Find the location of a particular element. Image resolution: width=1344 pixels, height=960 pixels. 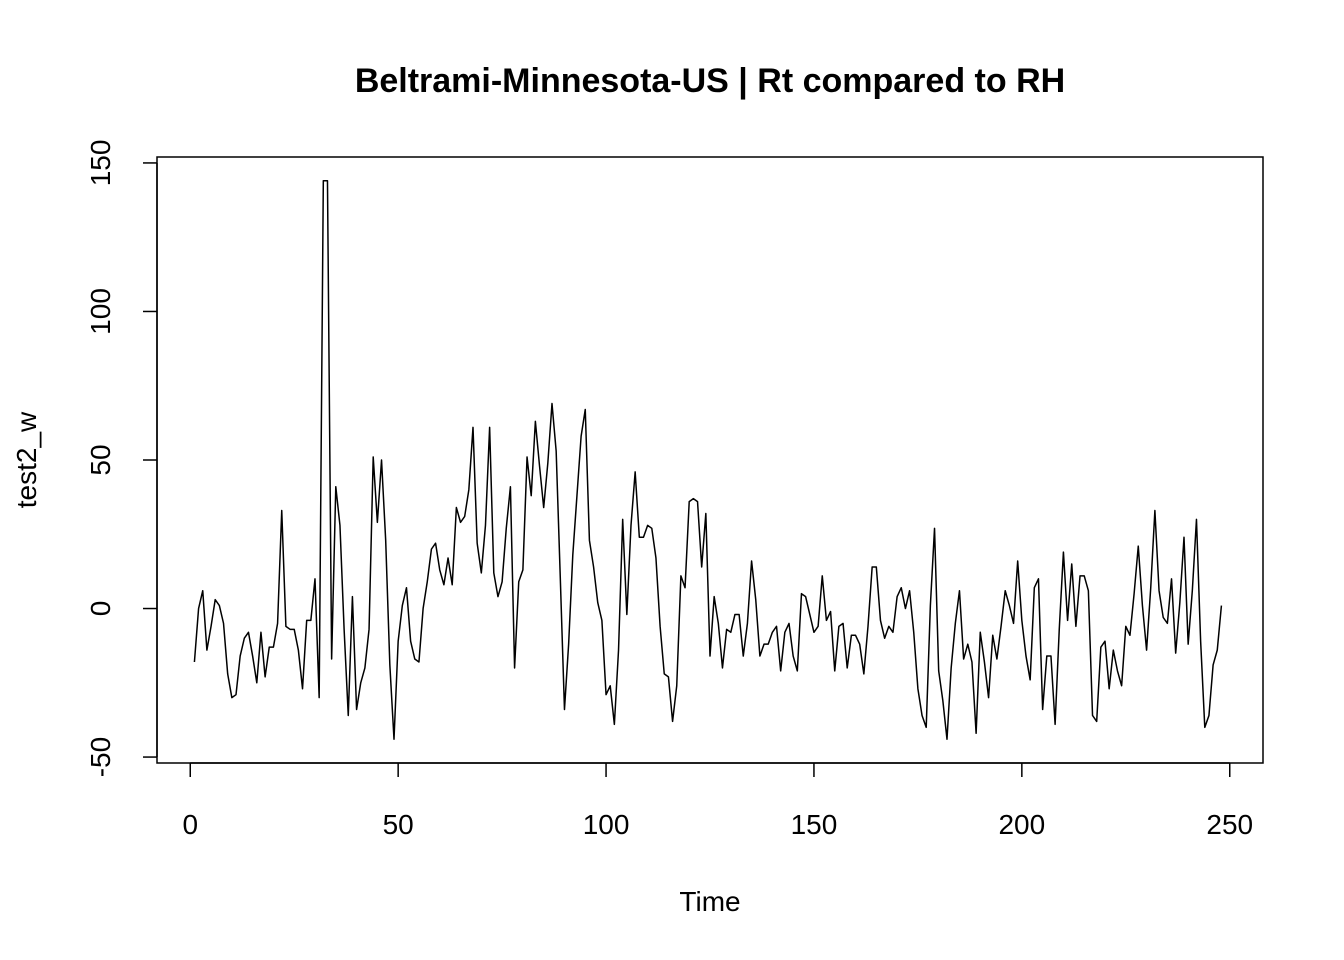

y-axis-label: test2_w is located at coordinates (26, 459).